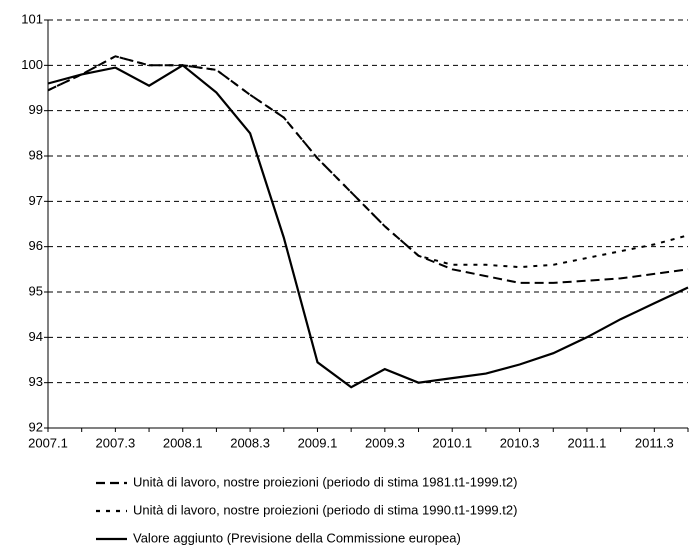 The image size is (690, 547). Describe the element at coordinates (32, 18) in the screenshot. I see `y-tick-label: 101` at that location.